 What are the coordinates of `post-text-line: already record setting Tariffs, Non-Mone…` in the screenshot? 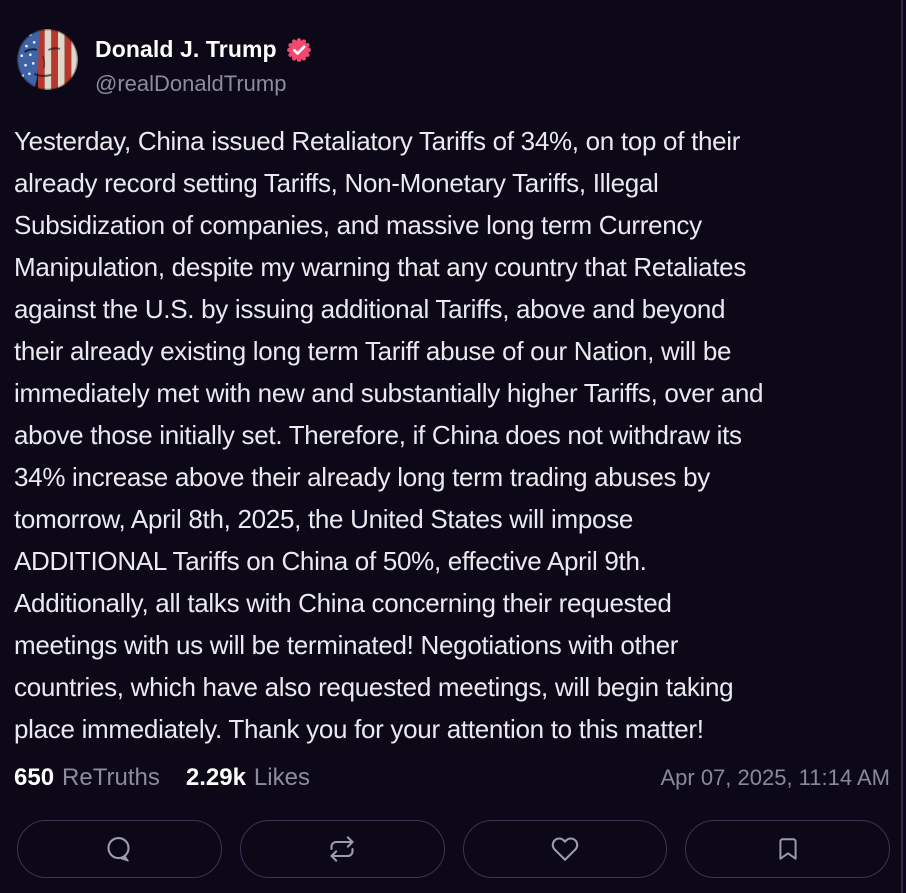 It's located at (336, 183).